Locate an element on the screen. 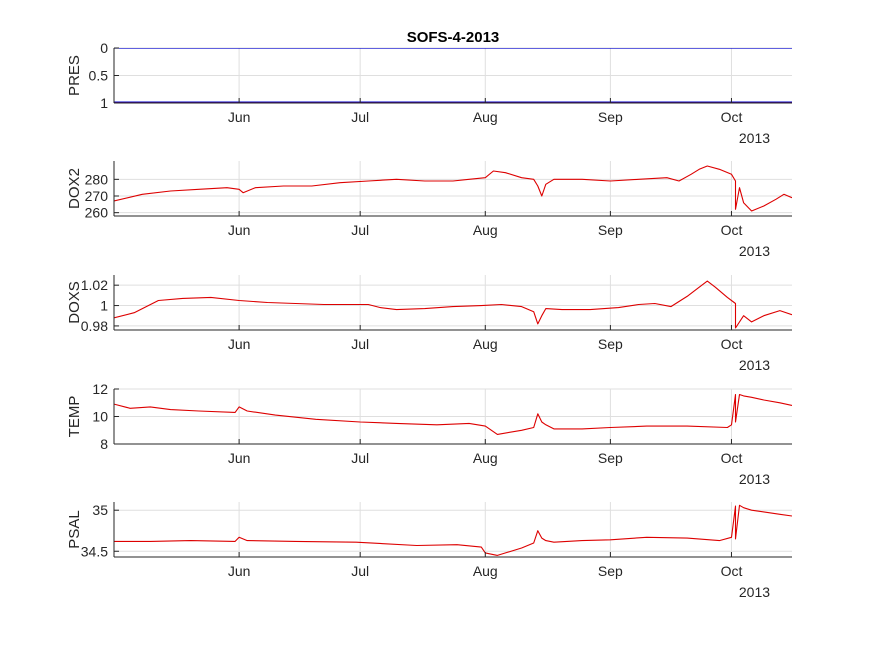 Image resolution: width=875 pixels, height=656 pixels. y-axis-label: DOX2 is located at coordinates (74, 188).